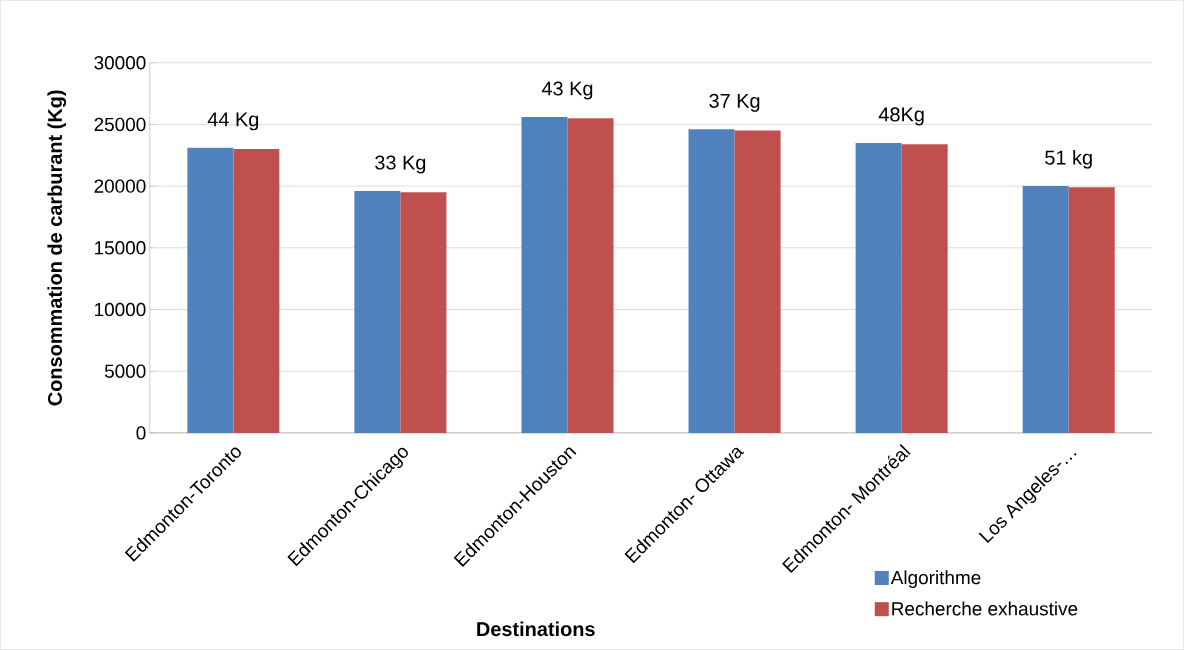  What do you see at coordinates (120, 124) in the screenshot?
I see `y-tick-label: 25000` at bounding box center [120, 124].